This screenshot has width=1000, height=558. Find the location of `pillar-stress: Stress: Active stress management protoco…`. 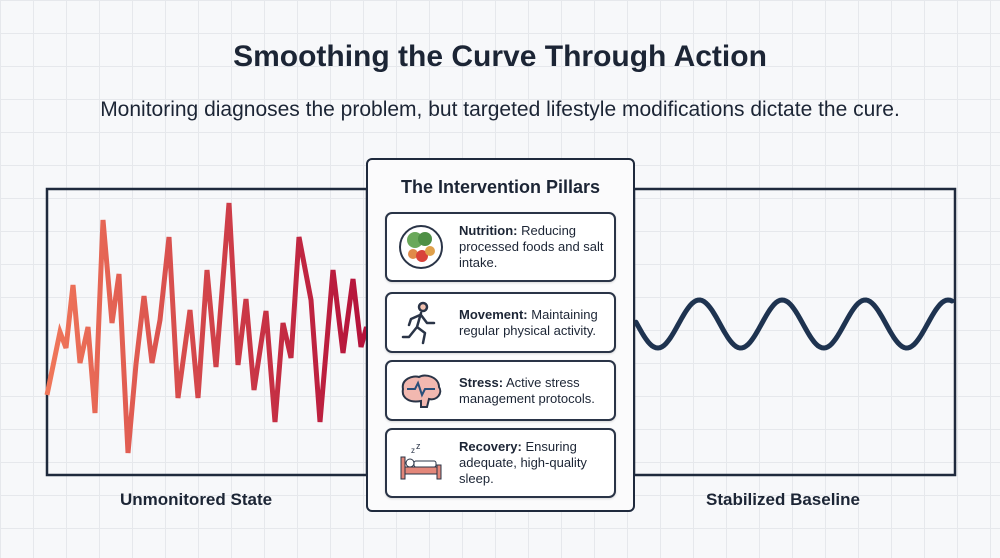

pillar-stress: Stress: Active stress management protoco… is located at coordinates (500, 390).